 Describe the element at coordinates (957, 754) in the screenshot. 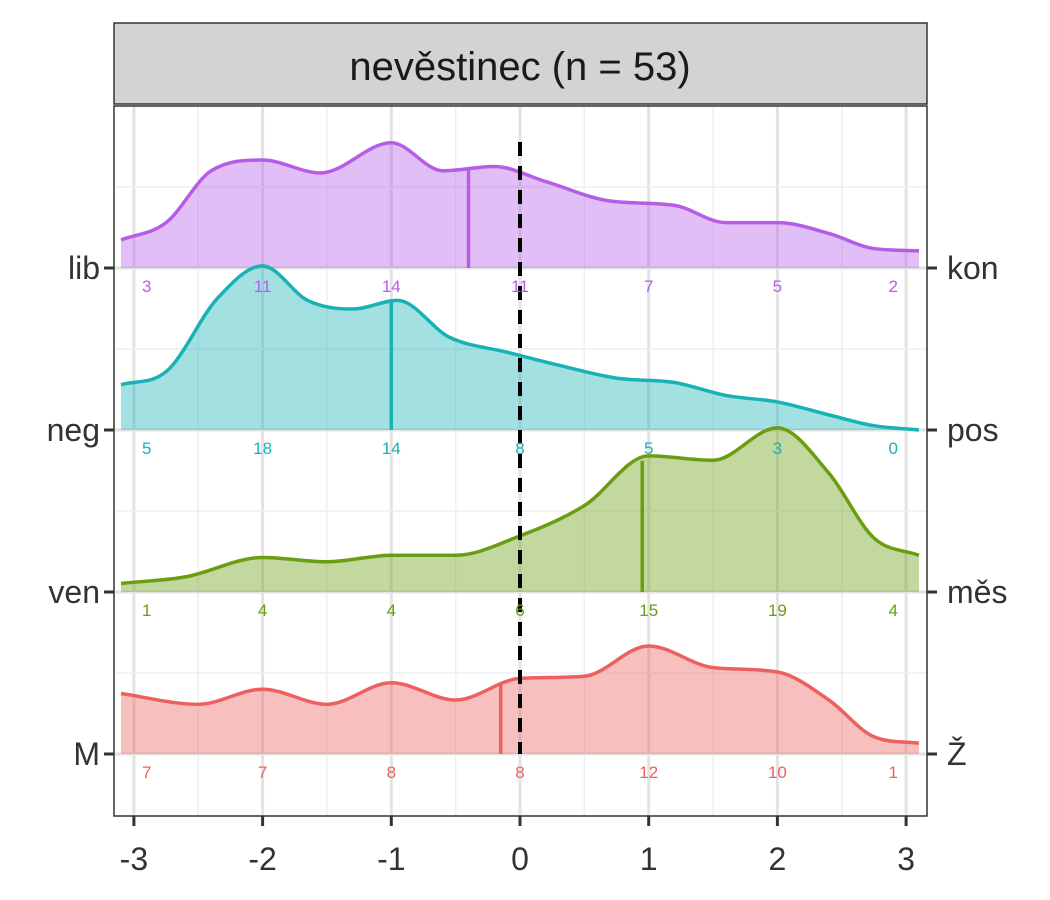

I see `right-category-label: Ž` at that location.